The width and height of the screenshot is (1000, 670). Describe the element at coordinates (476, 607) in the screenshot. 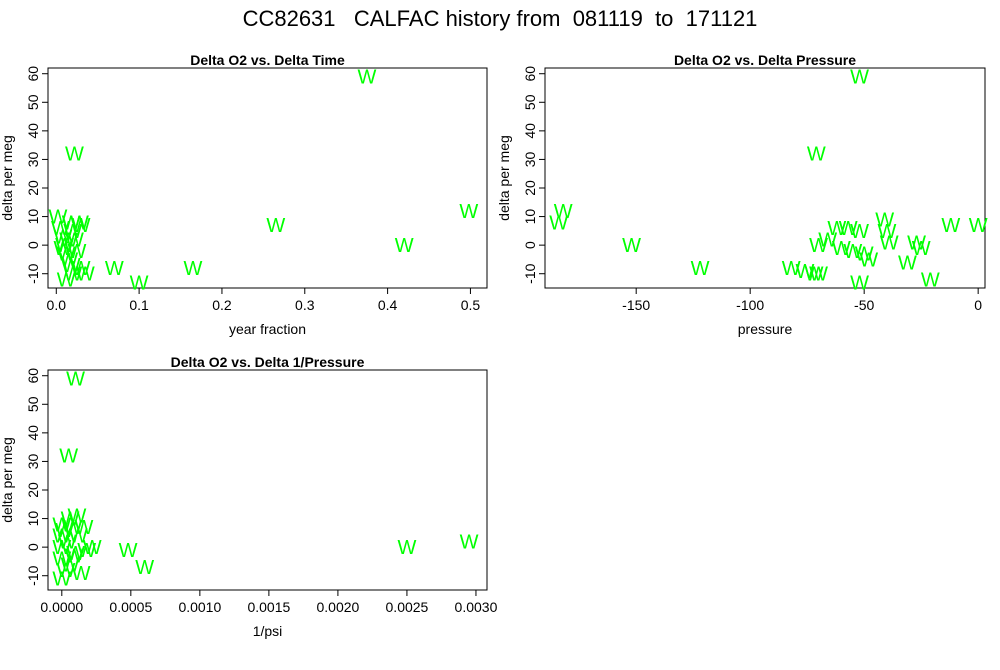

I see `x-tick-label: 0.0030` at that location.